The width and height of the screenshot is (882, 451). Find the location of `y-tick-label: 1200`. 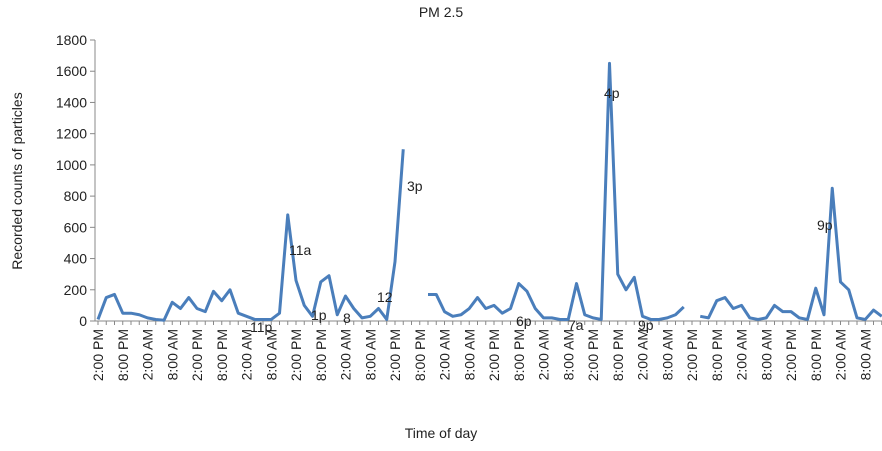

y-tick-label: 1200 is located at coordinates (71, 134).